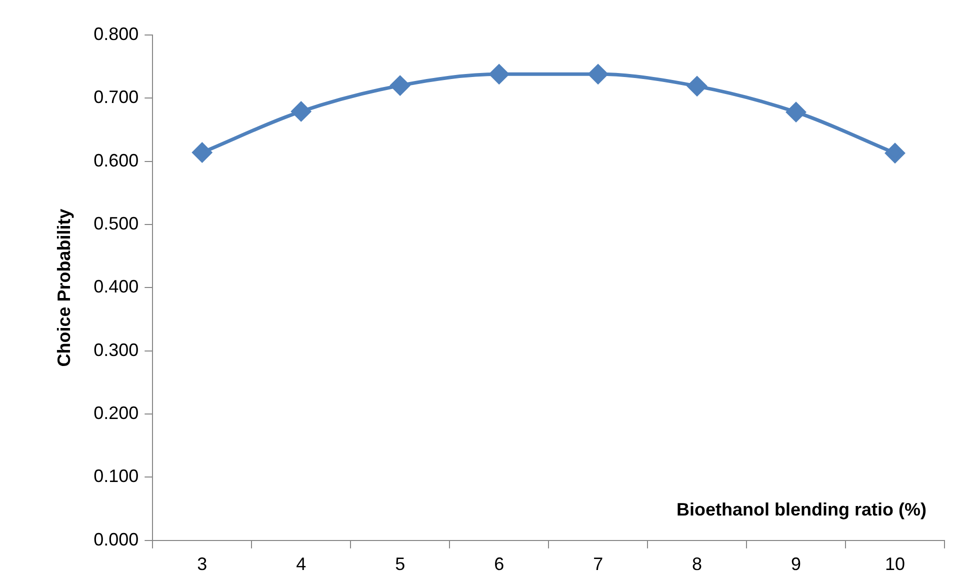  Describe the element at coordinates (116, 223) in the screenshot. I see `y-tick-label: 0.500` at that location.